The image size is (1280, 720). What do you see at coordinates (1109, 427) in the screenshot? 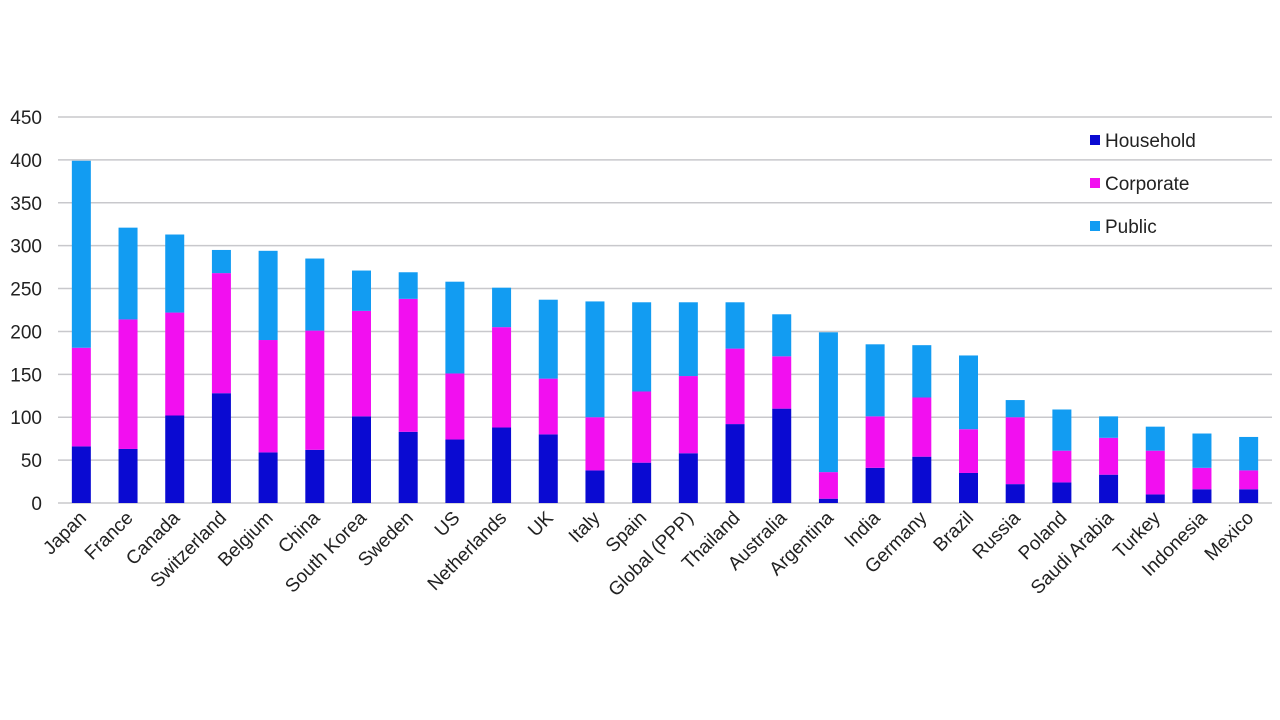
I see `bar-public-saudi-arabia` at bounding box center [1109, 427].